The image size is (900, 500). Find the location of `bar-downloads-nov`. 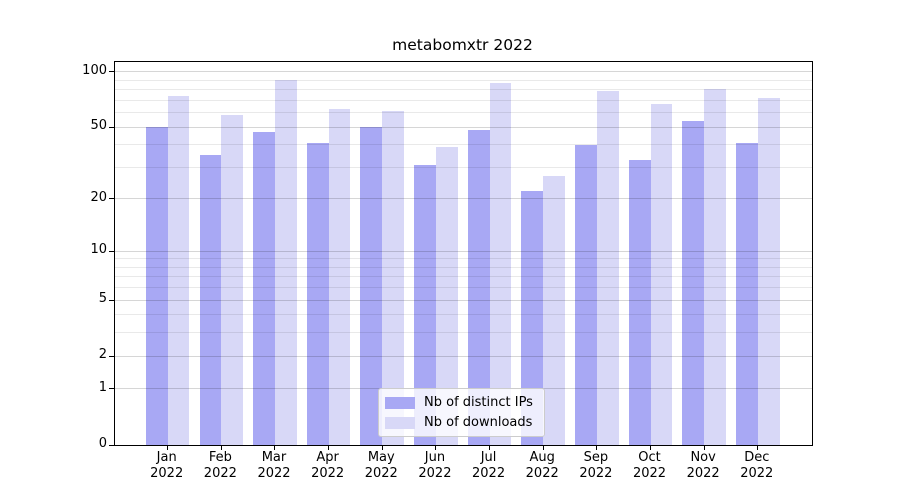

bar-downloads-nov is located at coordinates (715, 266).